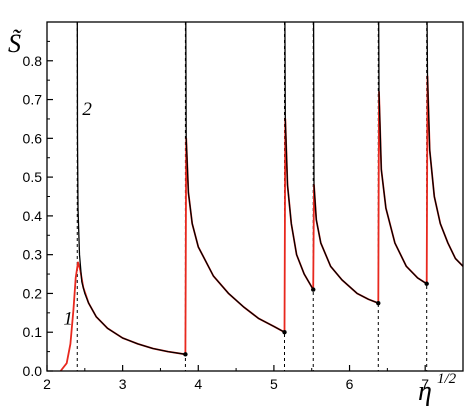 This screenshot has height=413, width=474. I want to click on curve-label-2: 2, so click(87, 109).